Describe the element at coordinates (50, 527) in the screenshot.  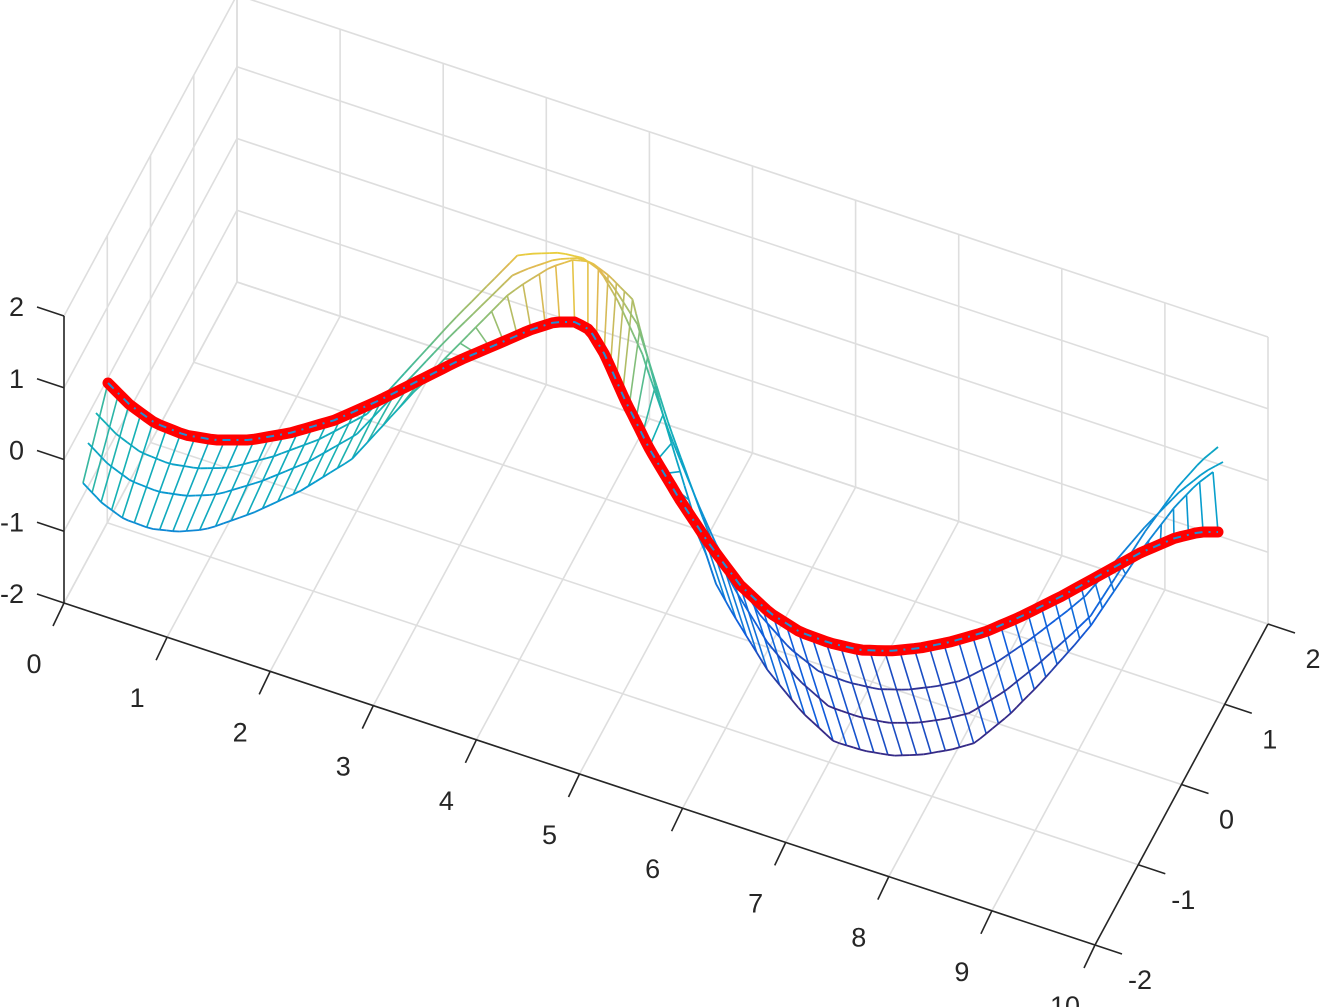
I see `z-tick-mark` at that location.